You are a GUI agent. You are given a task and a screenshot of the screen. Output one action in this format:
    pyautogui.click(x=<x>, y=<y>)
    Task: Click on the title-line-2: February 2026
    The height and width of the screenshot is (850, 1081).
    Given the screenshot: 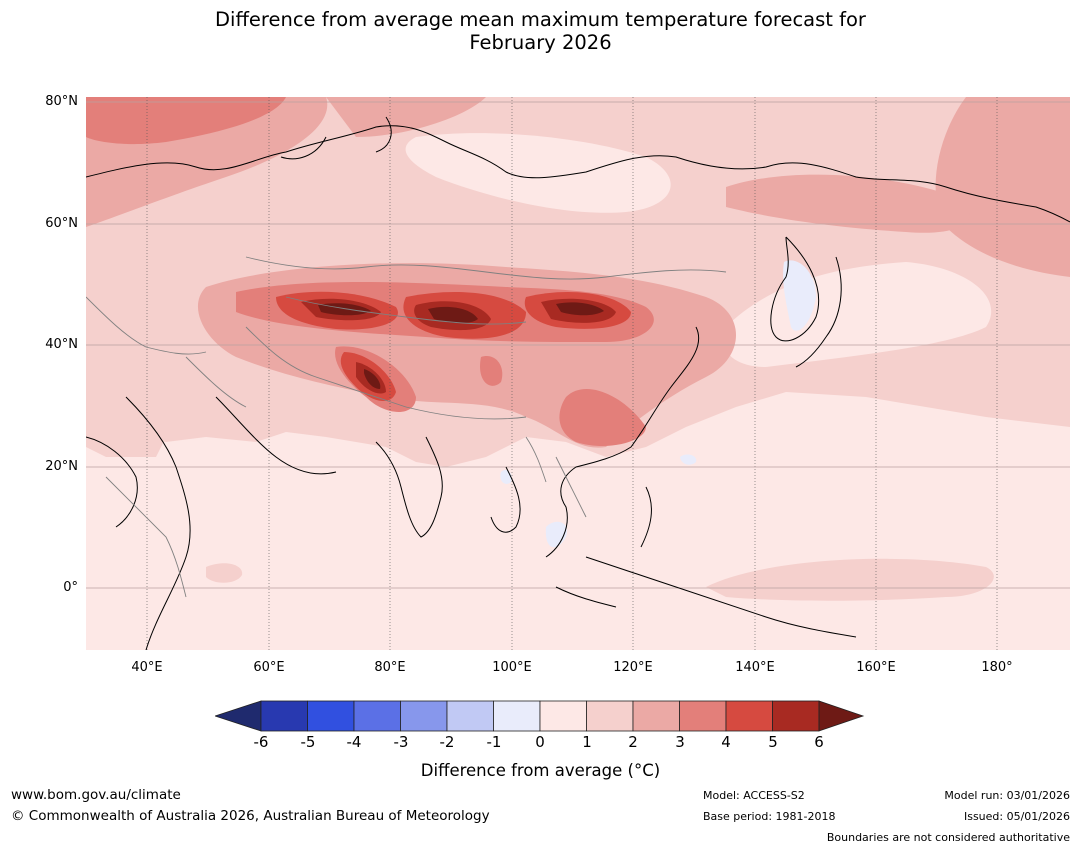 What is the action you would take?
    pyautogui.click(x=540, y=42)
    